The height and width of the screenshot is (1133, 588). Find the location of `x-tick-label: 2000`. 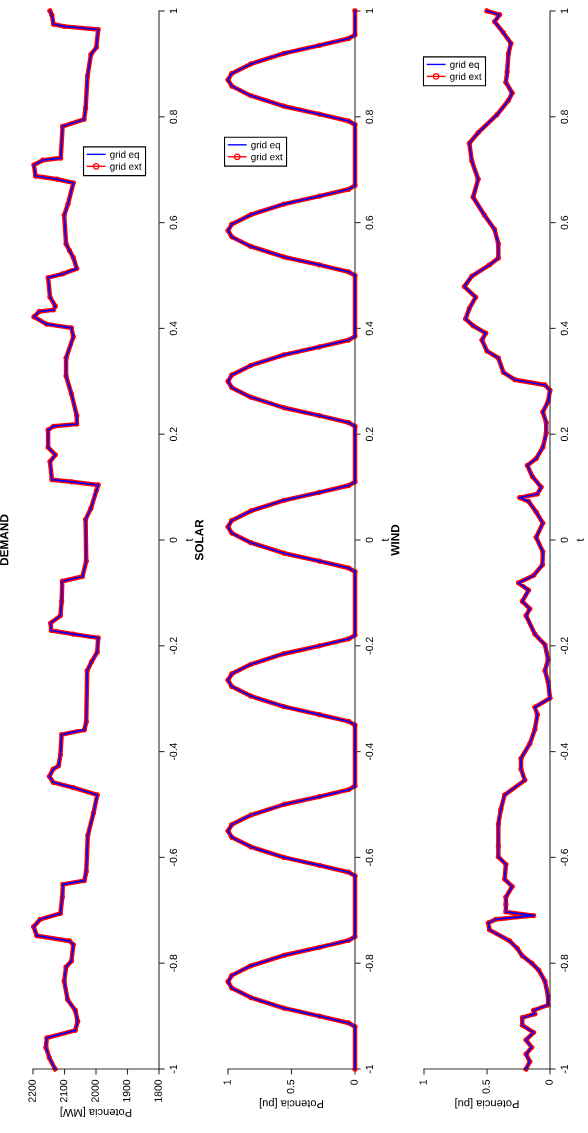

x-tick-label: 2000 is located at coordinates (95, 1091).